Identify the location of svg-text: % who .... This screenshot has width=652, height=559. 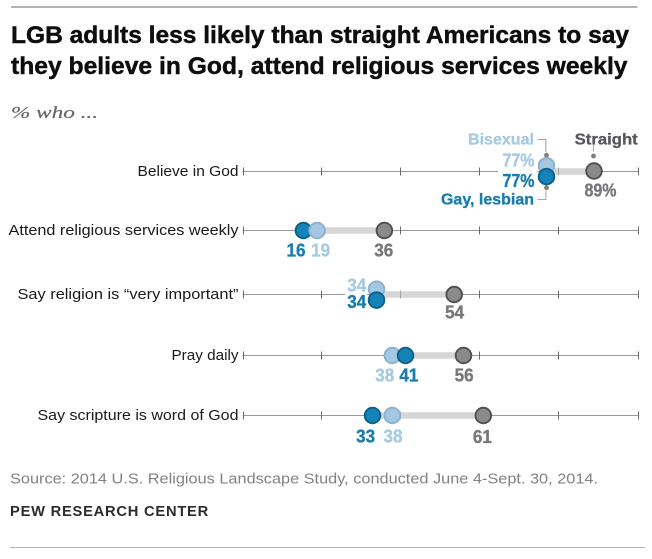
(54, 112).